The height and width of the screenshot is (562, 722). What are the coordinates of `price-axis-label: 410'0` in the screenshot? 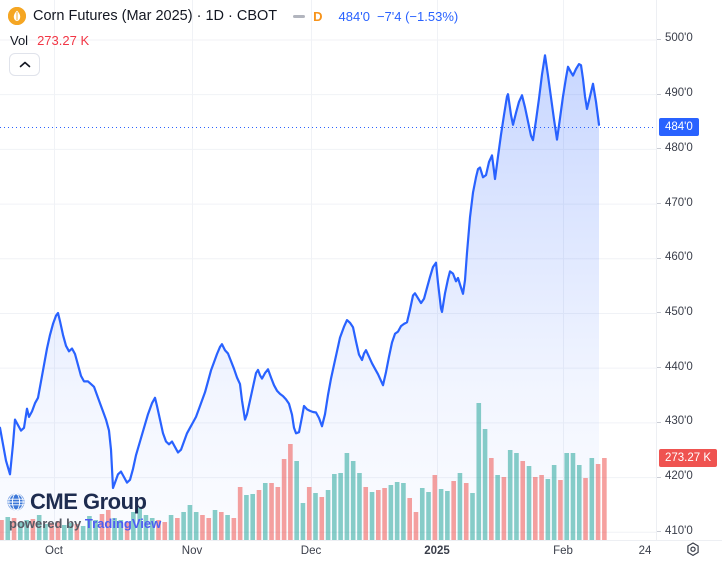 It's located at (679, 530).